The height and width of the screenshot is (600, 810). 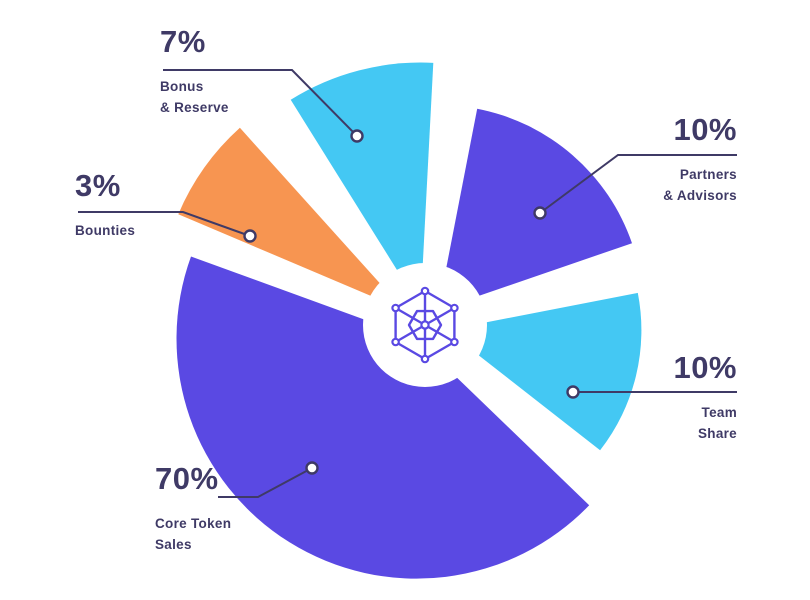 What do you see at coordinates (719, 412) in the screenshot?
I see `sub-line: Team` at bounding box center [719, 412].